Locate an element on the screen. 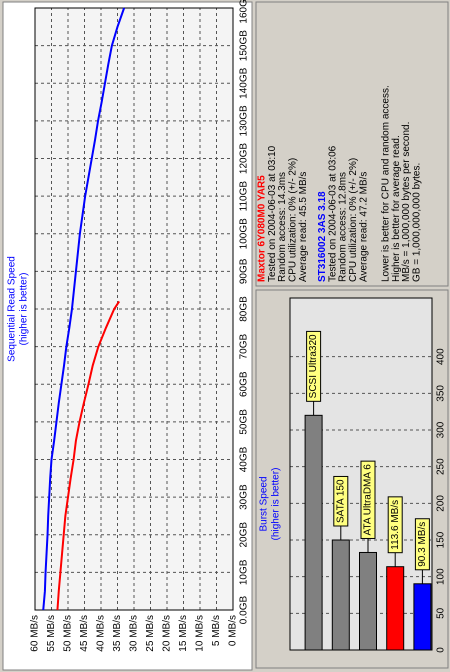 This screenshot has height=672, width=450. y-tick-label: 0 MB/s is located at coordinates (233, 630).